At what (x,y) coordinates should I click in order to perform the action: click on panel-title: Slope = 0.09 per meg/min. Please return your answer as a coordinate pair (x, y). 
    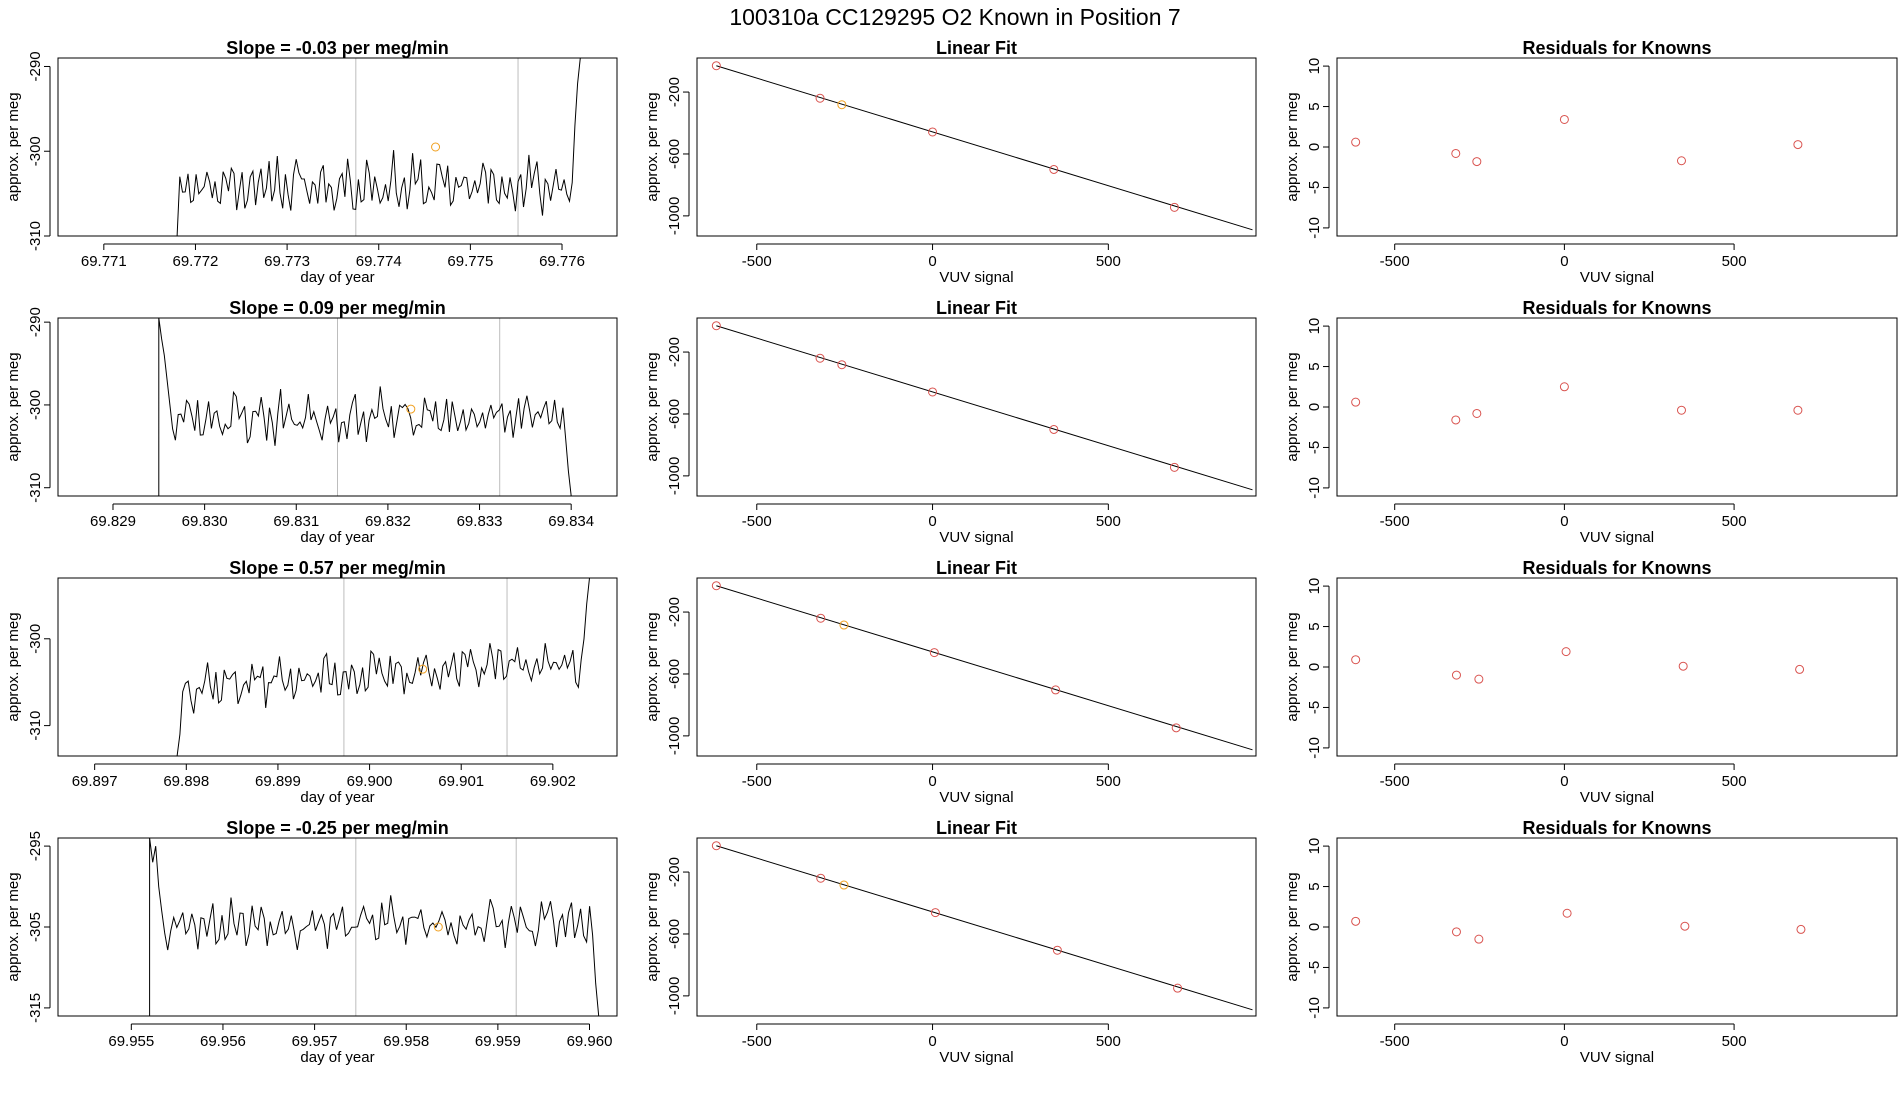
    Looking at the image, I should click on (337, 308).